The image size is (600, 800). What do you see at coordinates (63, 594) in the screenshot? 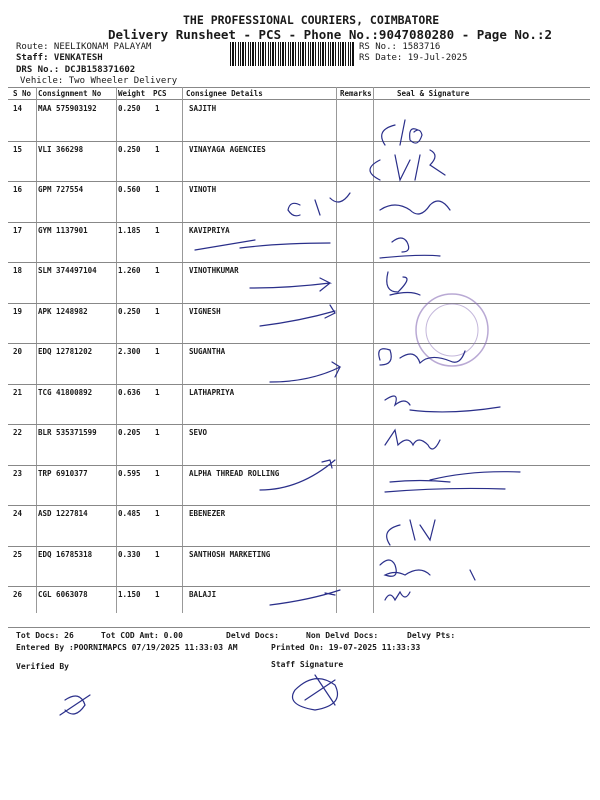
I see `consignment-no-cell: CGL 6063078` at bounding box center [63, 594].